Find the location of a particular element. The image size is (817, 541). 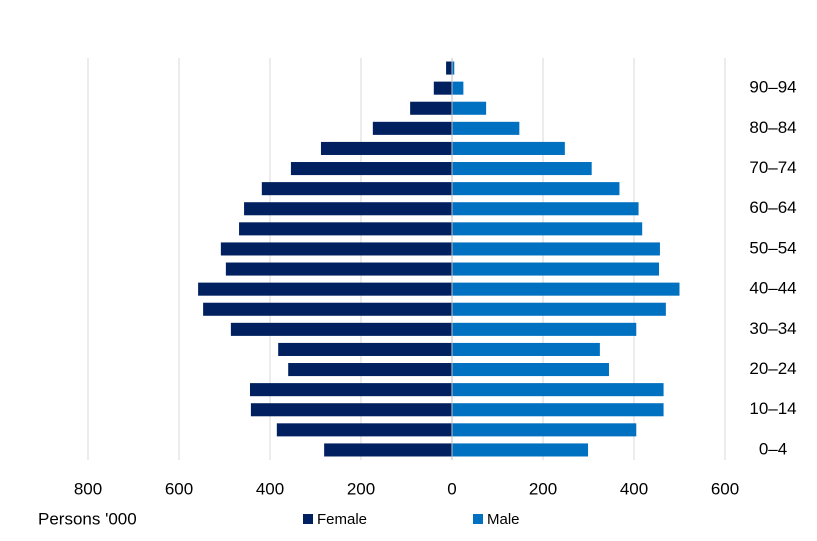

y-tick-label: 10–14 is located at coordinates (772, 408).